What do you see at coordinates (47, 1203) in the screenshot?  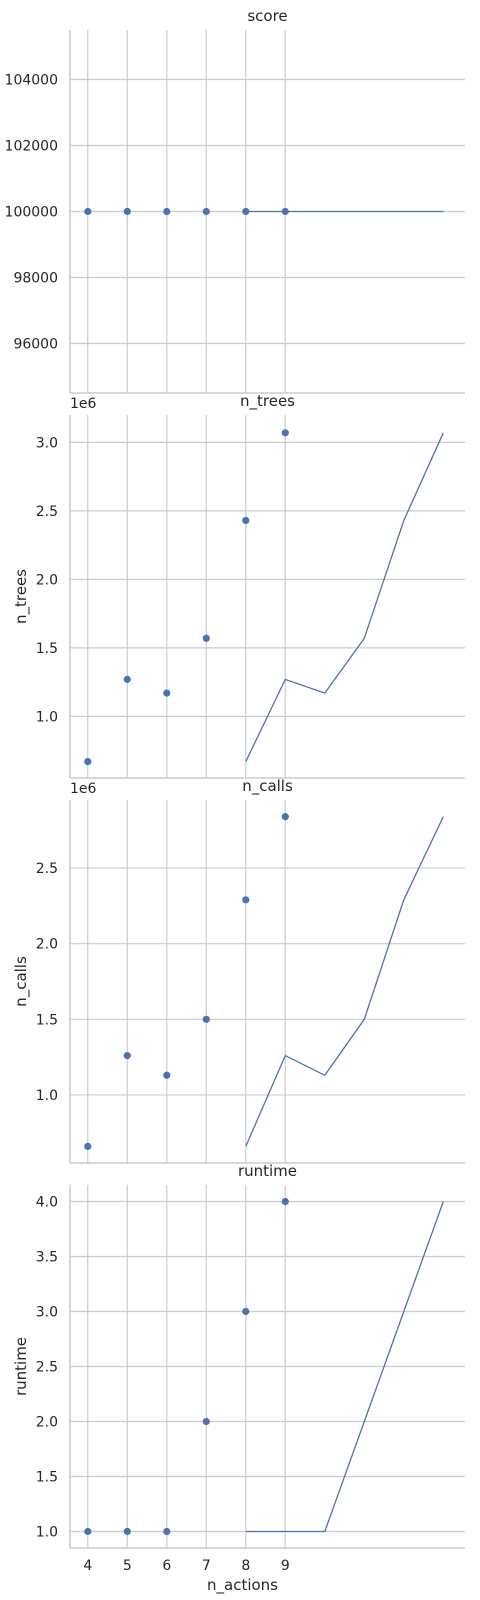 I see `y-tick-label: 4.0` at bounding box center [47, 1203].